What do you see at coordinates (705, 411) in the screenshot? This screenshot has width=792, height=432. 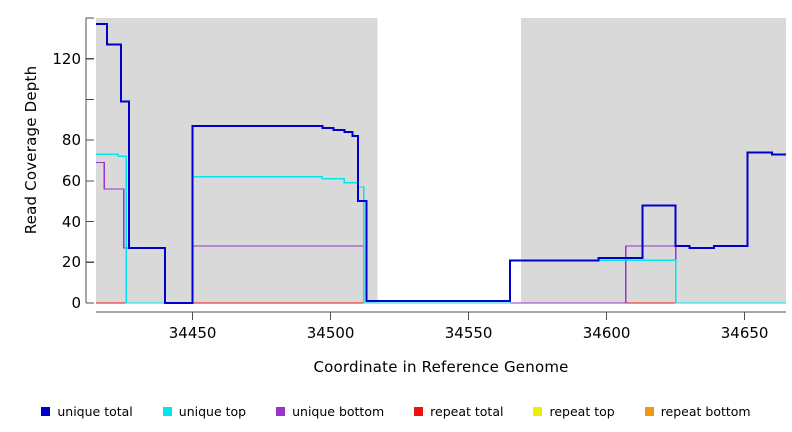 I see `legend-item-label: repeat bottom` at bounding box center [705, 411].